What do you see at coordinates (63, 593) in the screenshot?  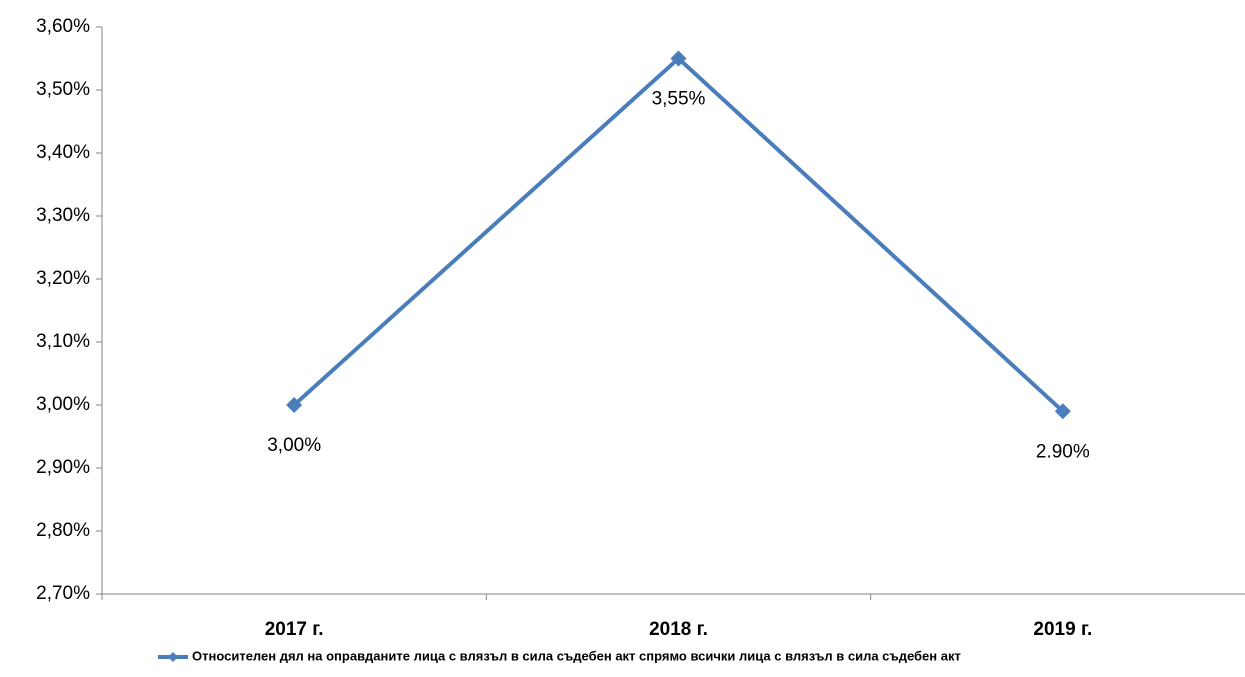 I see `y-tick-label: 2,70%` at bounding box center [63, 593].